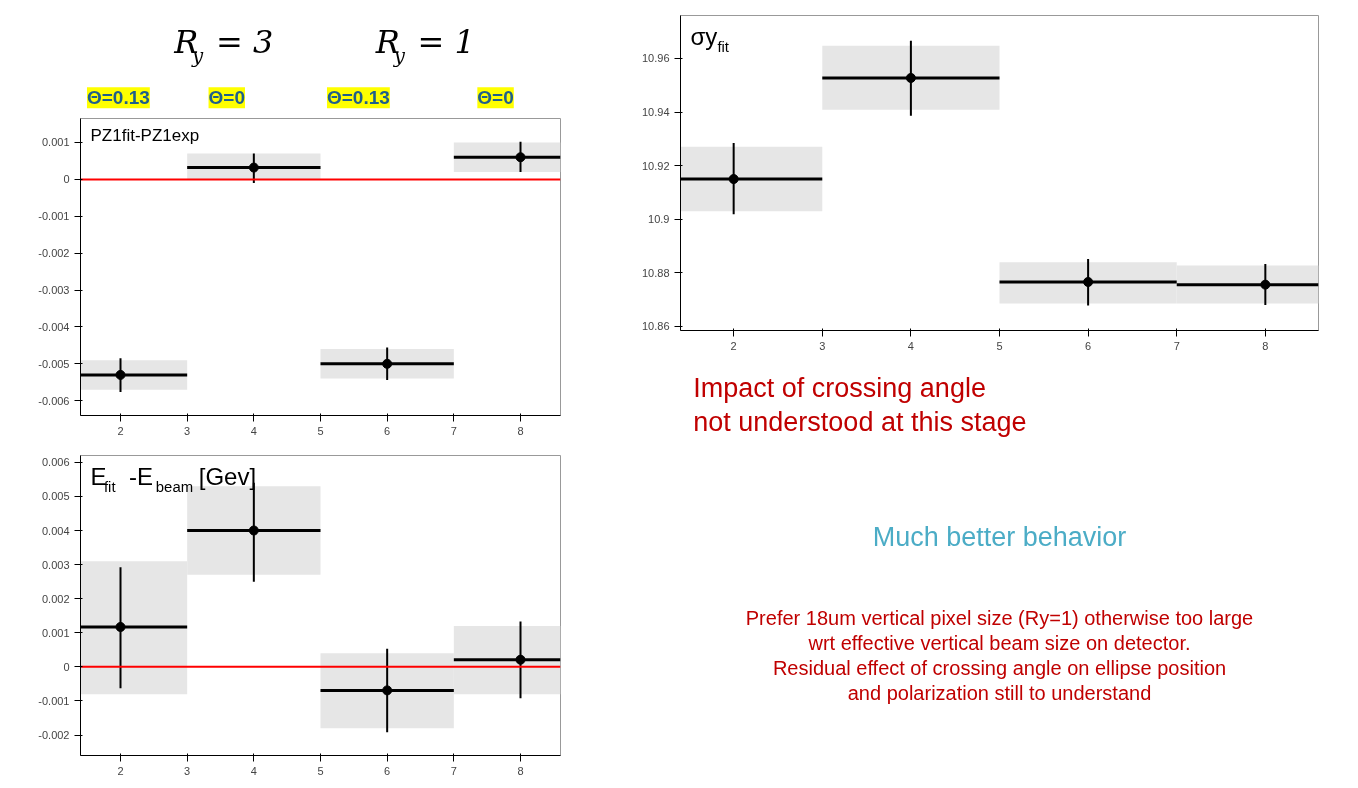 This screenshot has width=1358, height=788. Describe the element at coordinates (999, 655) in the screenshot. I see `text: Prefer 18um vertical pixel size (Ry=1) otherwise too large wrt effective vertical beam size on detector. Residual effect of crossing angle on ellipse position and polarization still to understand` at that location.